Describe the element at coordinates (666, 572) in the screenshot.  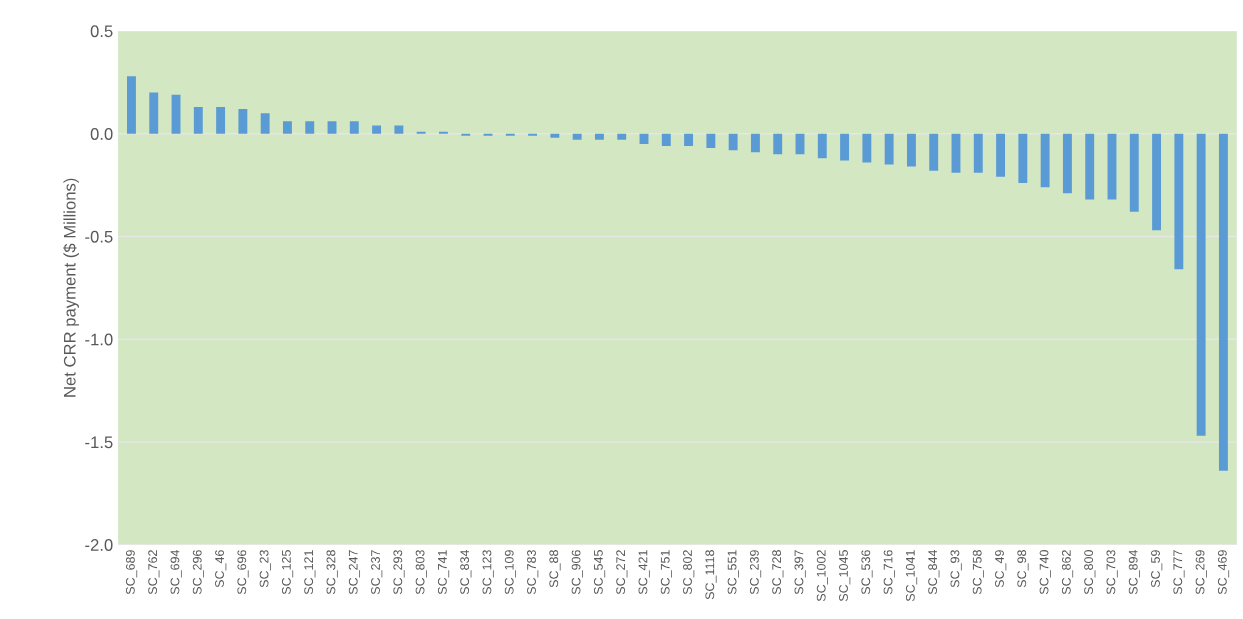
I see `x-tick-label: SC_751` at that location.